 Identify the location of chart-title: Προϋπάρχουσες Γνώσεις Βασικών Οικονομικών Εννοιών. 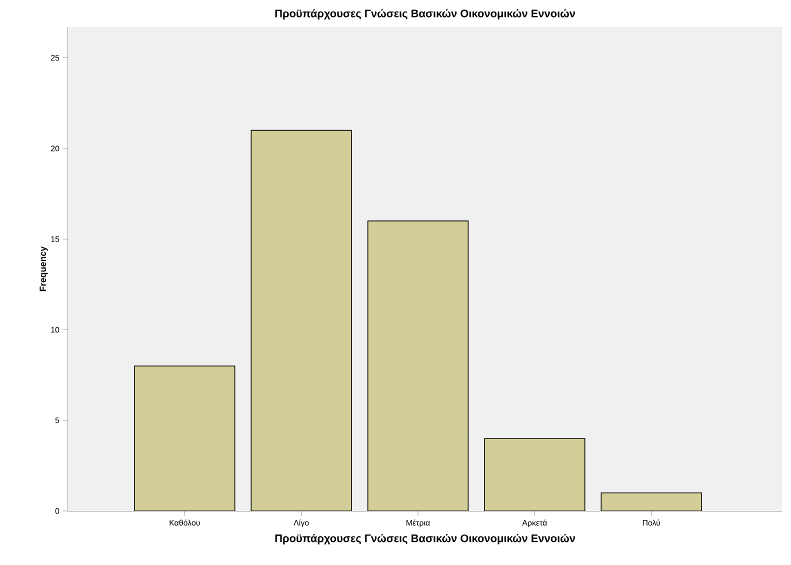
(425, 14).